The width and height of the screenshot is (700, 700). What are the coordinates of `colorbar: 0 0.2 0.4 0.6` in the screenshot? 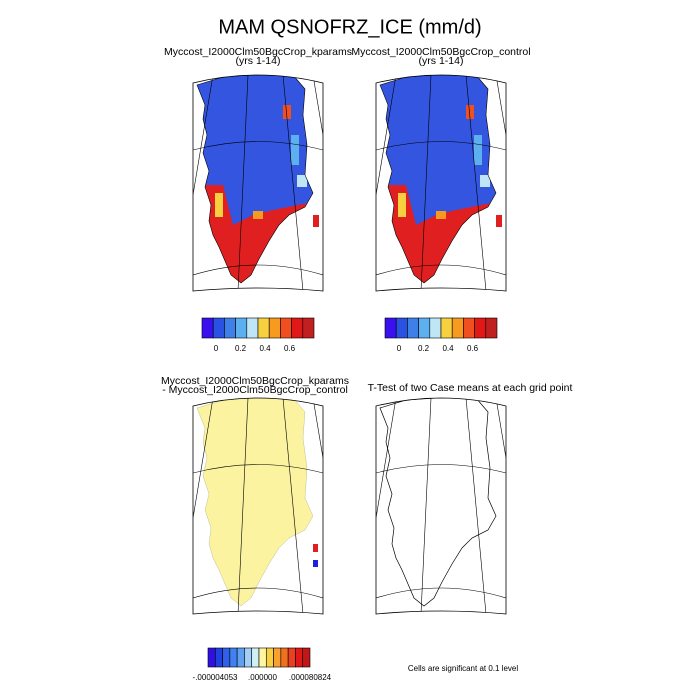 It's located at (441, 335).